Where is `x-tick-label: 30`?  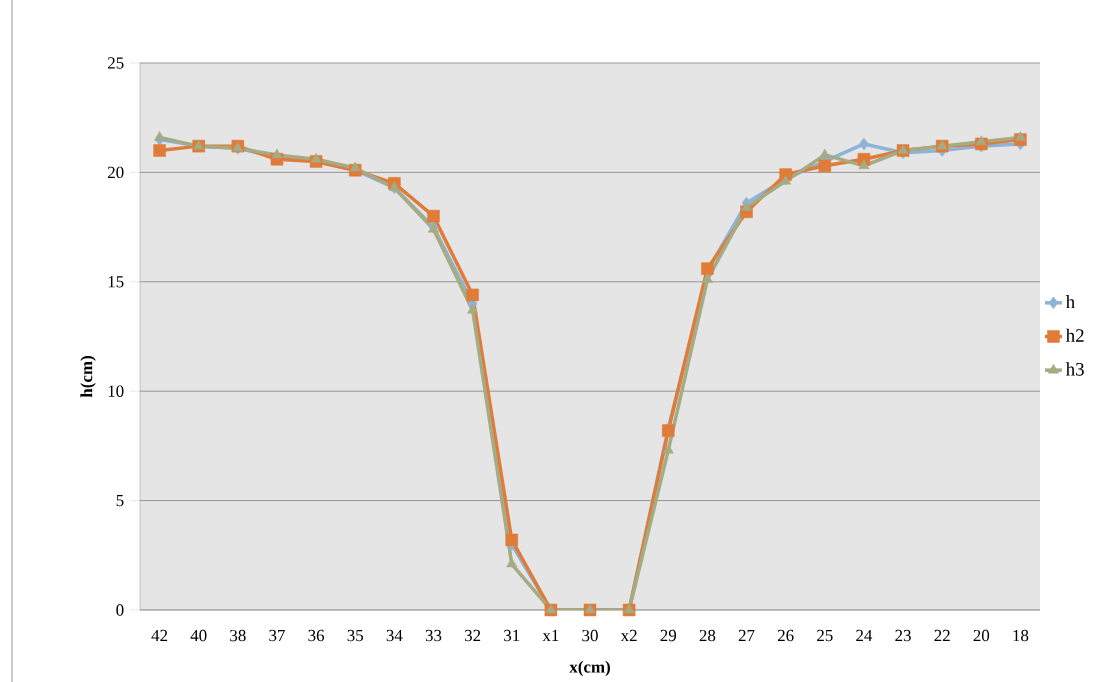
x-tick-label: 30 is located at coordinates (590, 635).